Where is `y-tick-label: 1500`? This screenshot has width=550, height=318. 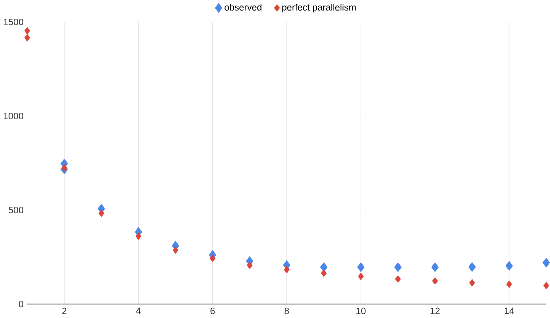 y-tick-label: 1500 is located at coordinates (14, 22).